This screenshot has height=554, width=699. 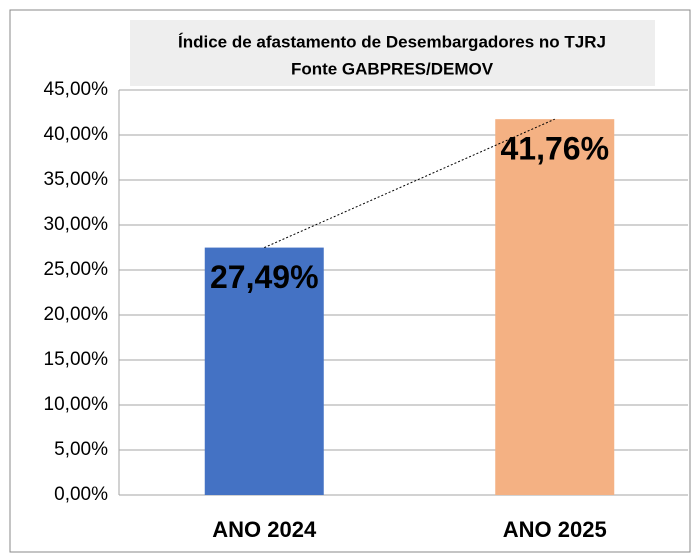 I want to click on title-box, so click(x=392, y=53).